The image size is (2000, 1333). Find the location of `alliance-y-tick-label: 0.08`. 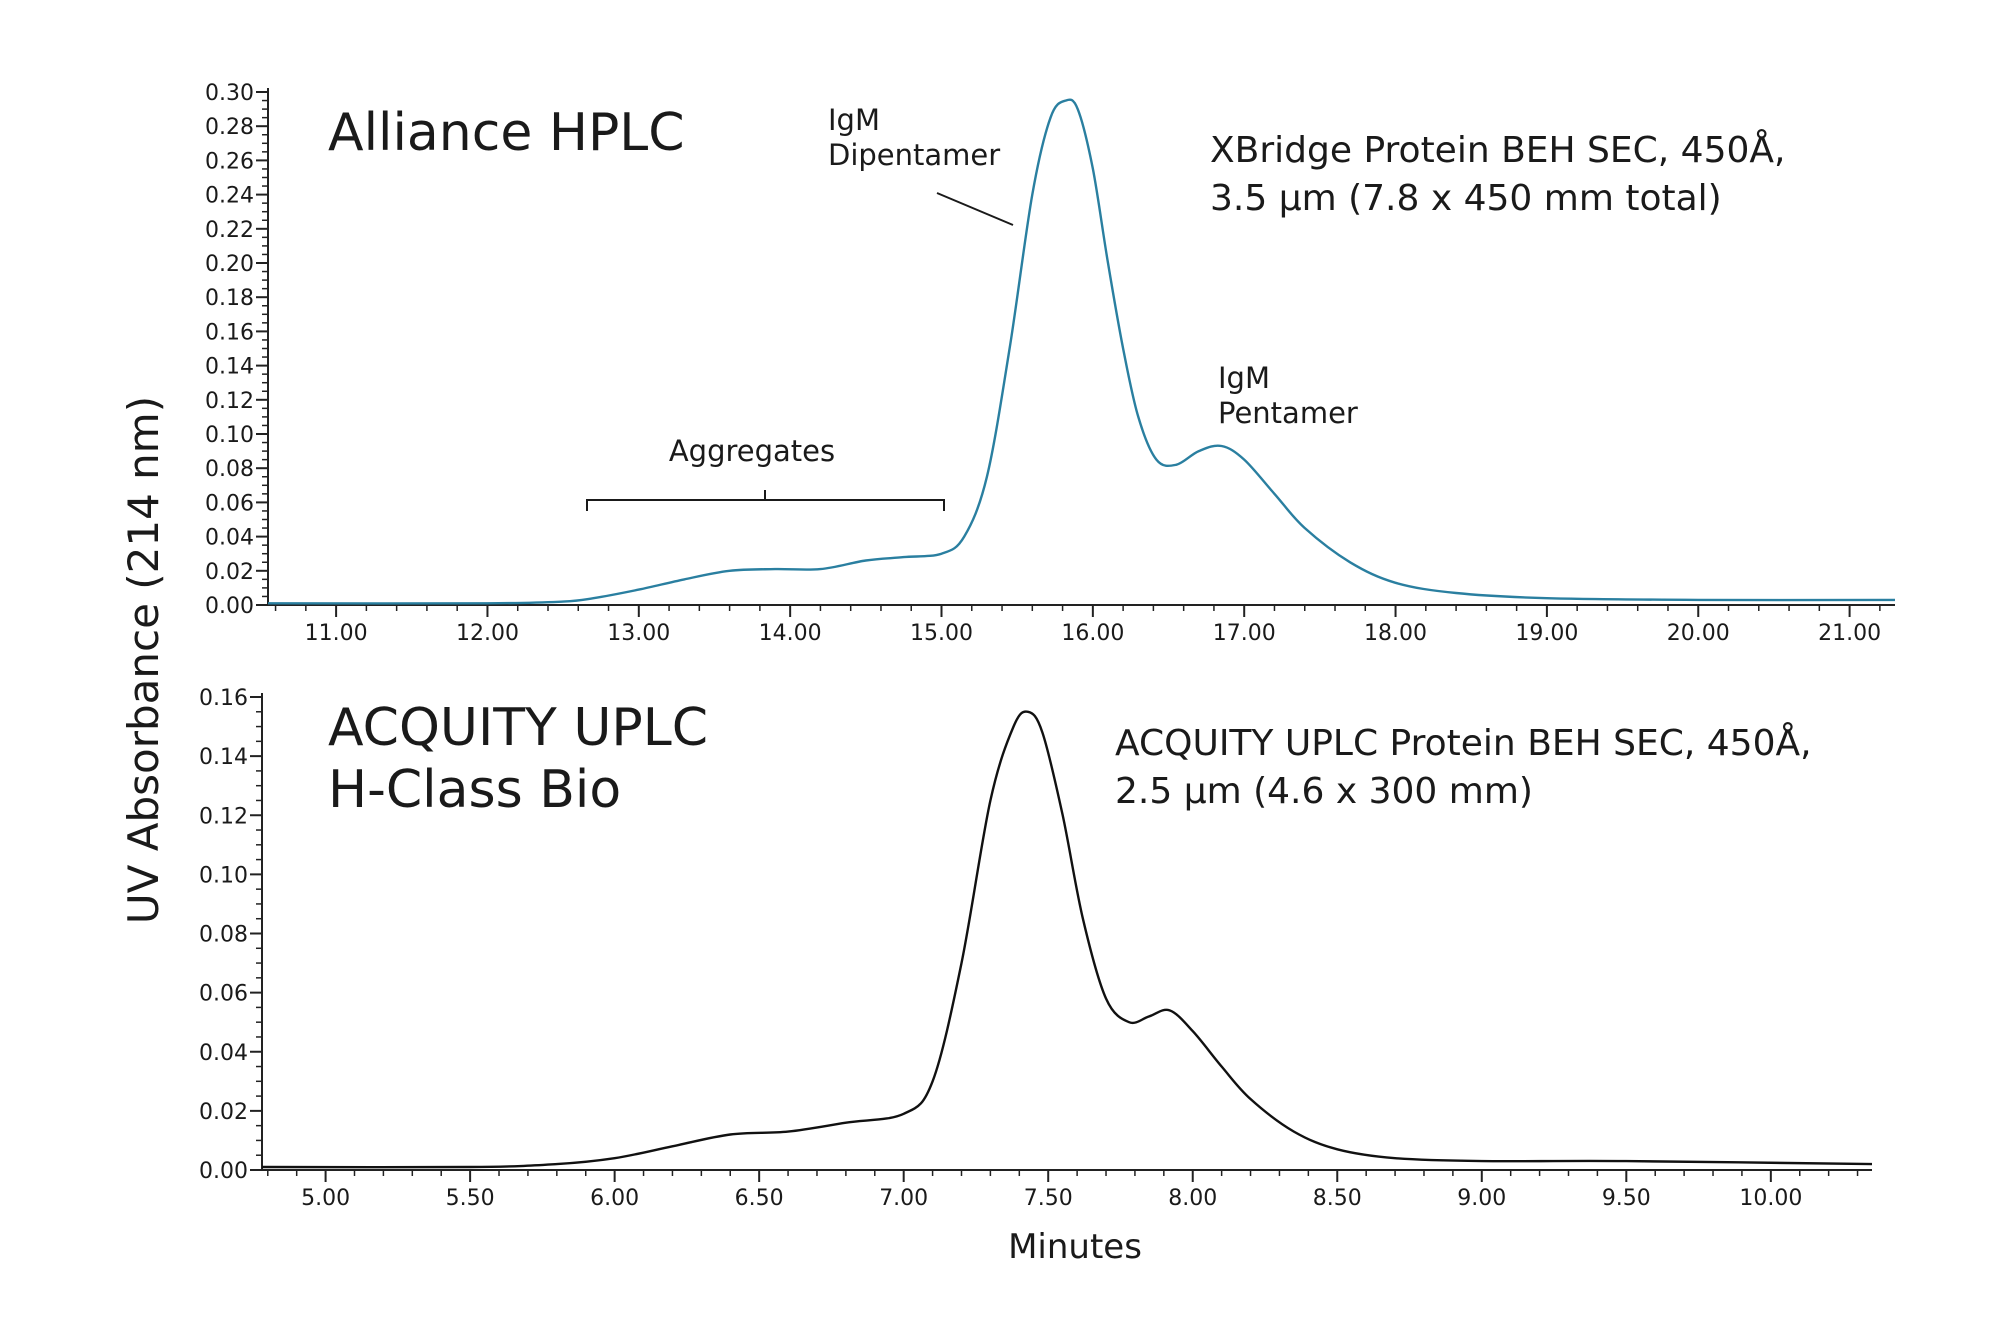

alliance-y-tick-label: 0.08 is located at coordinates (229, 469).